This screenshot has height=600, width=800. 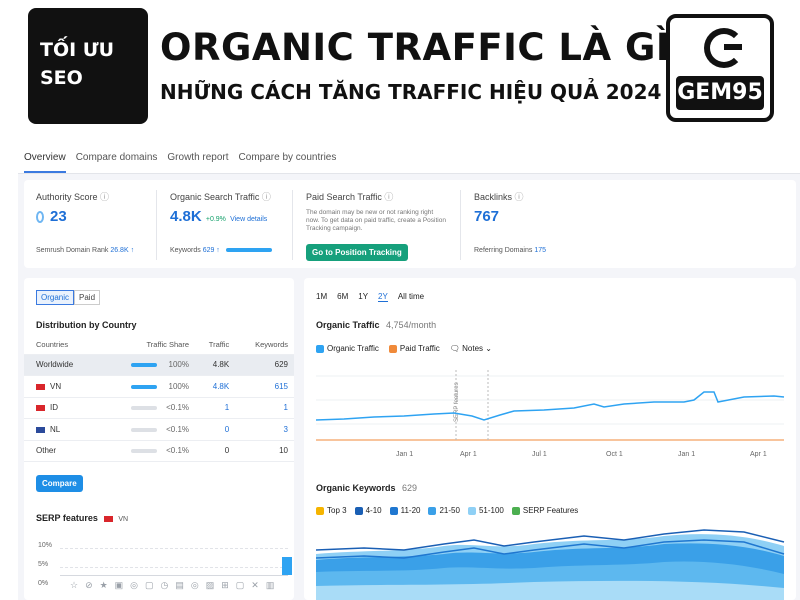 I want to click on toggle-organic: Organic, so click(x=55, y=297).